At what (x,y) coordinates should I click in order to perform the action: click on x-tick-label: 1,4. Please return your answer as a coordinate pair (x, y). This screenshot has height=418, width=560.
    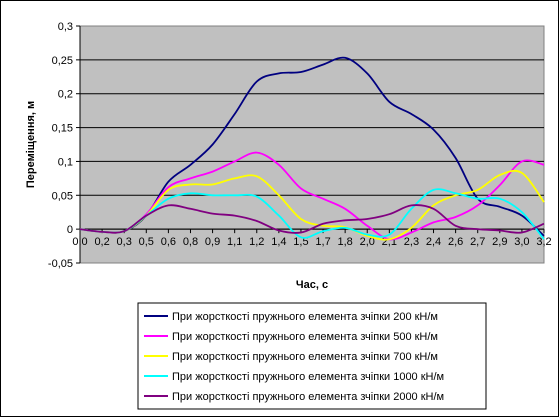
    Looking at the image, I should click on (278, 242).